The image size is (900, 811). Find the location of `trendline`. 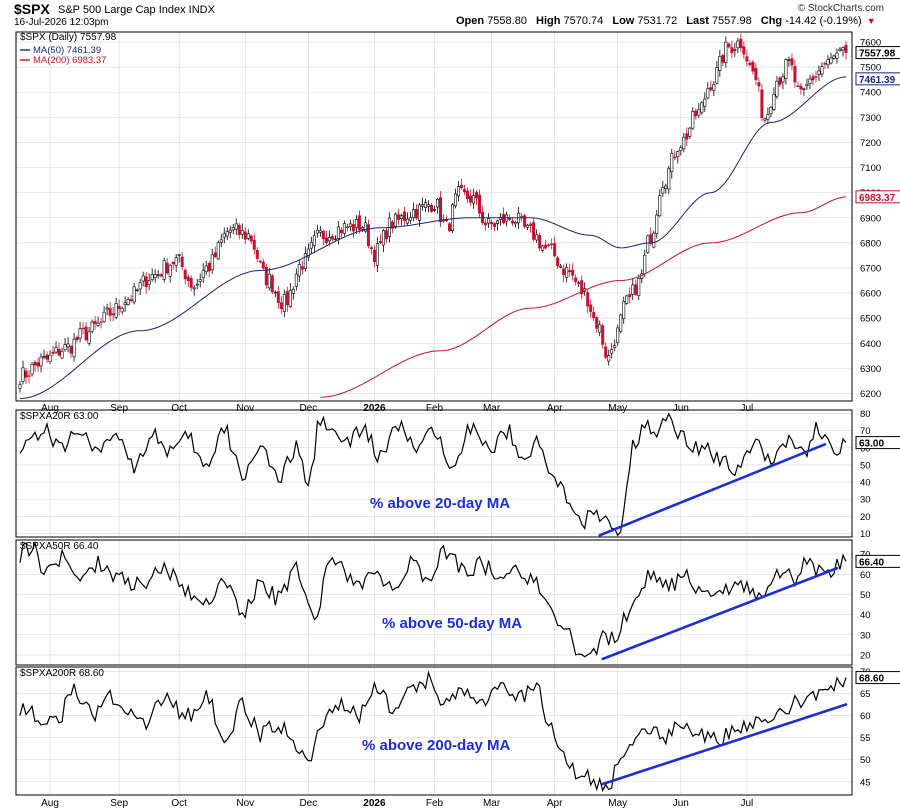

trendline is located at coordinates (720, 613).